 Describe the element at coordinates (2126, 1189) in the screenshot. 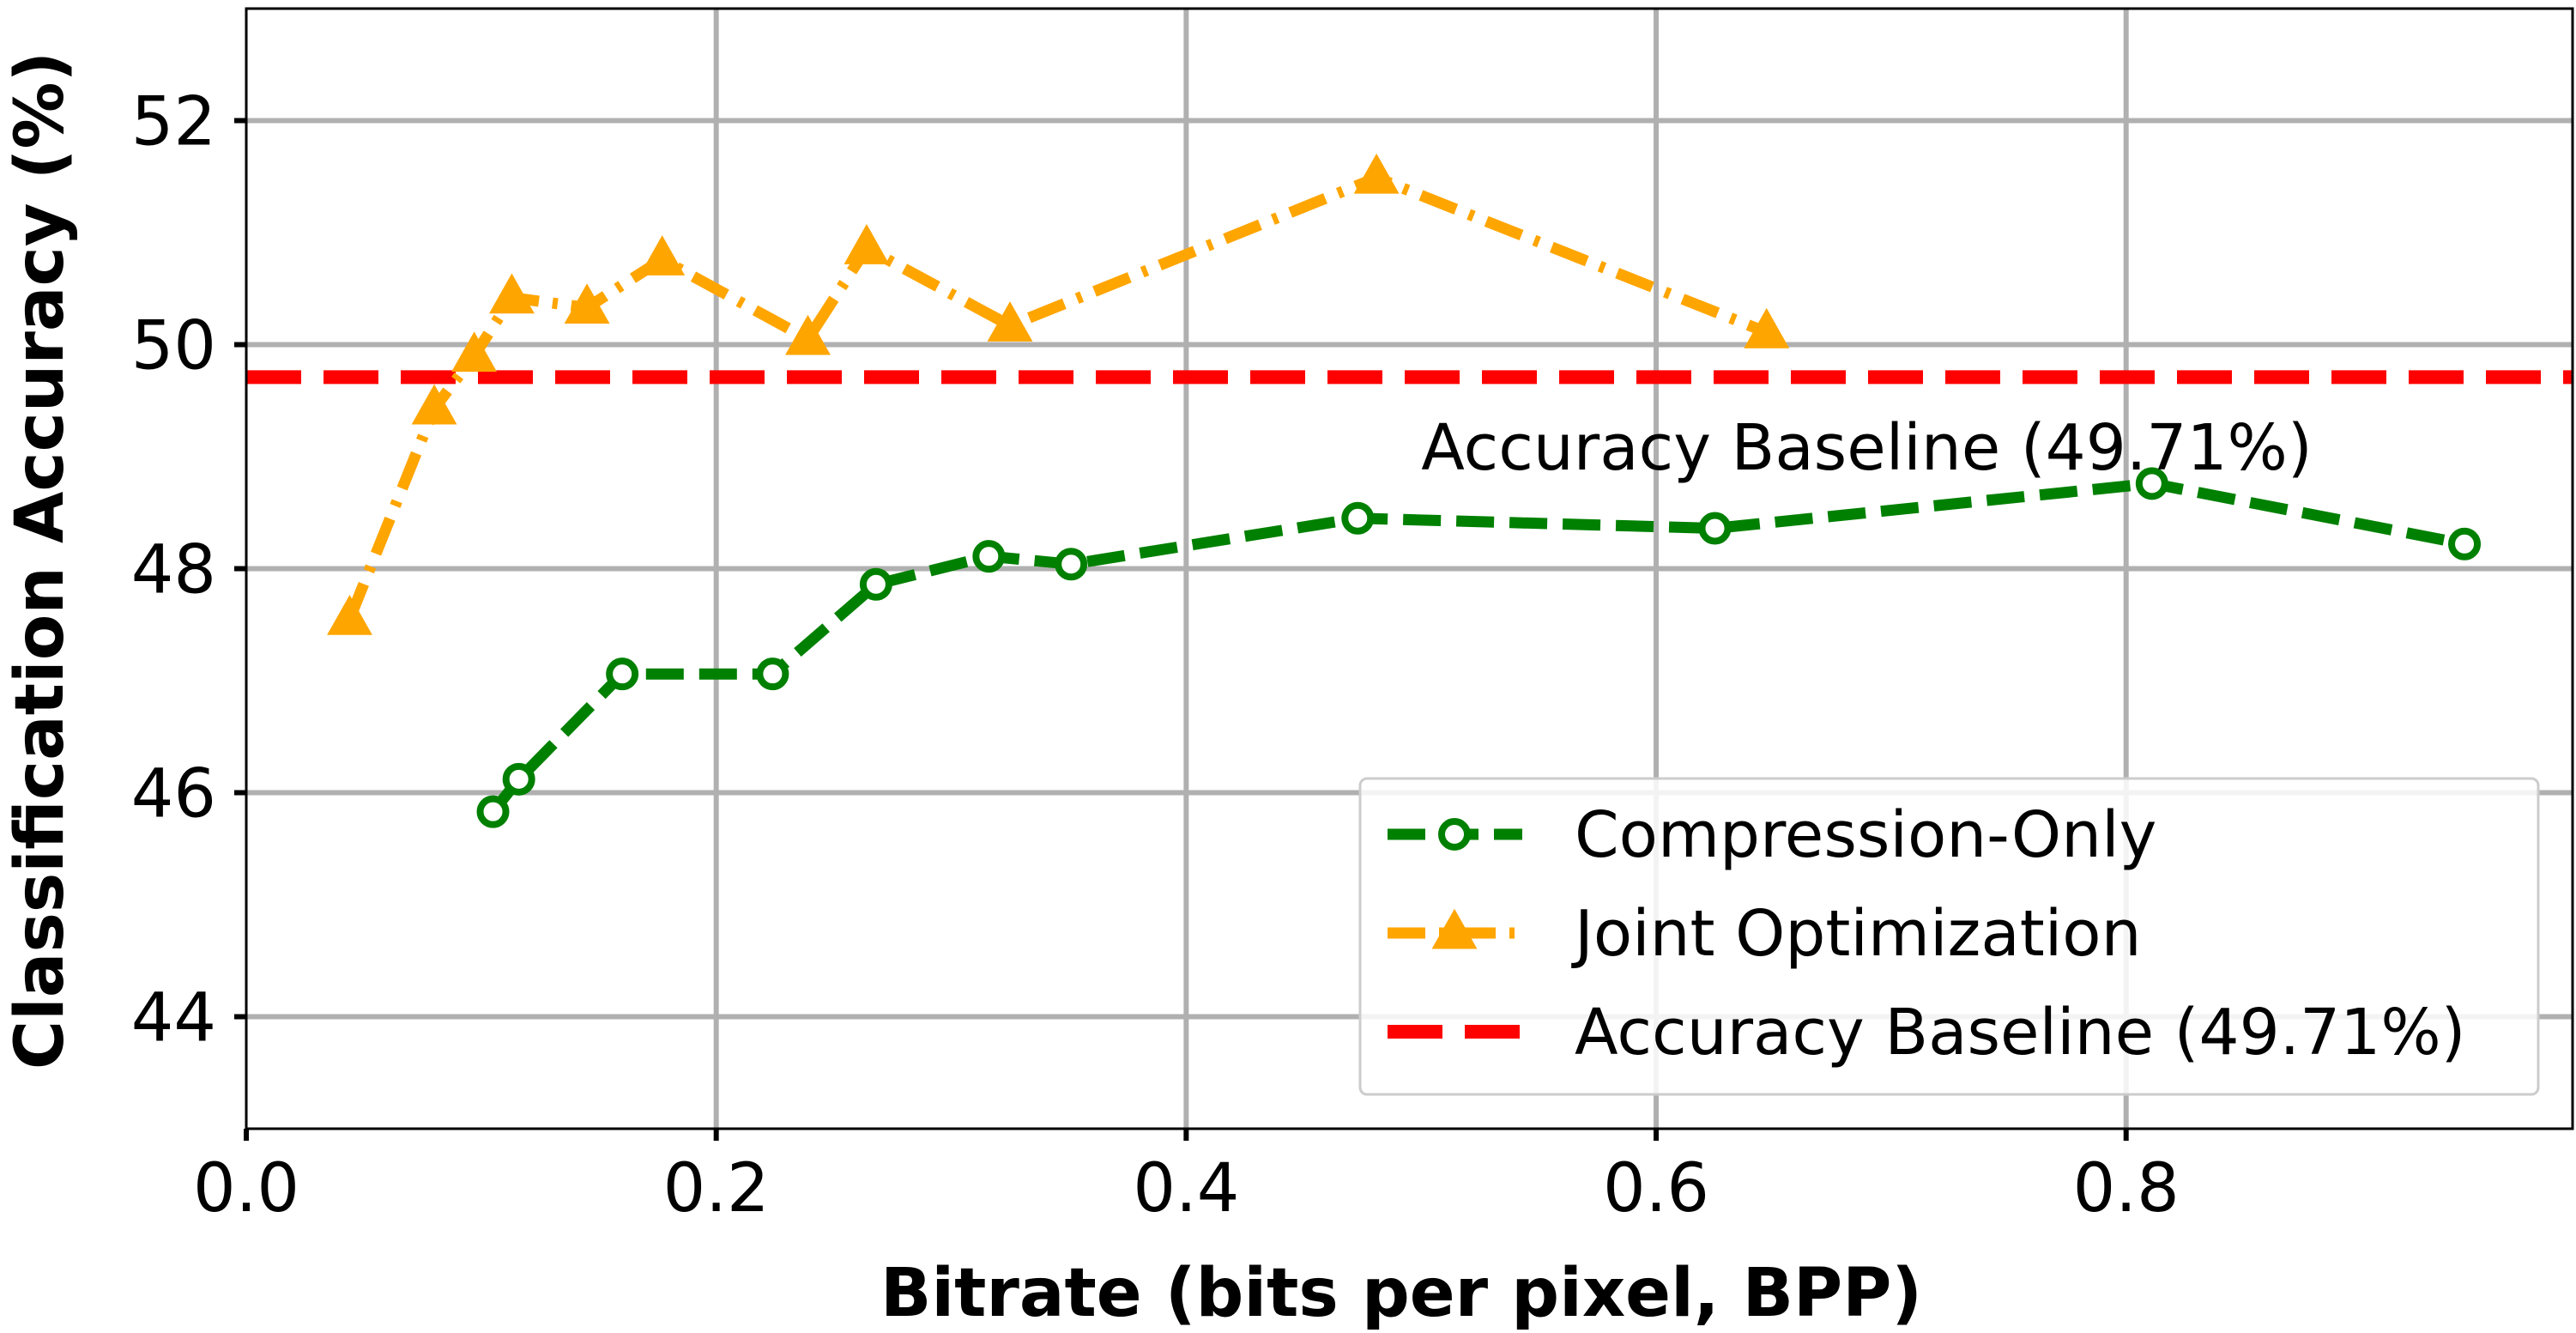

I see `x-tick-label: 0.8` at that location.